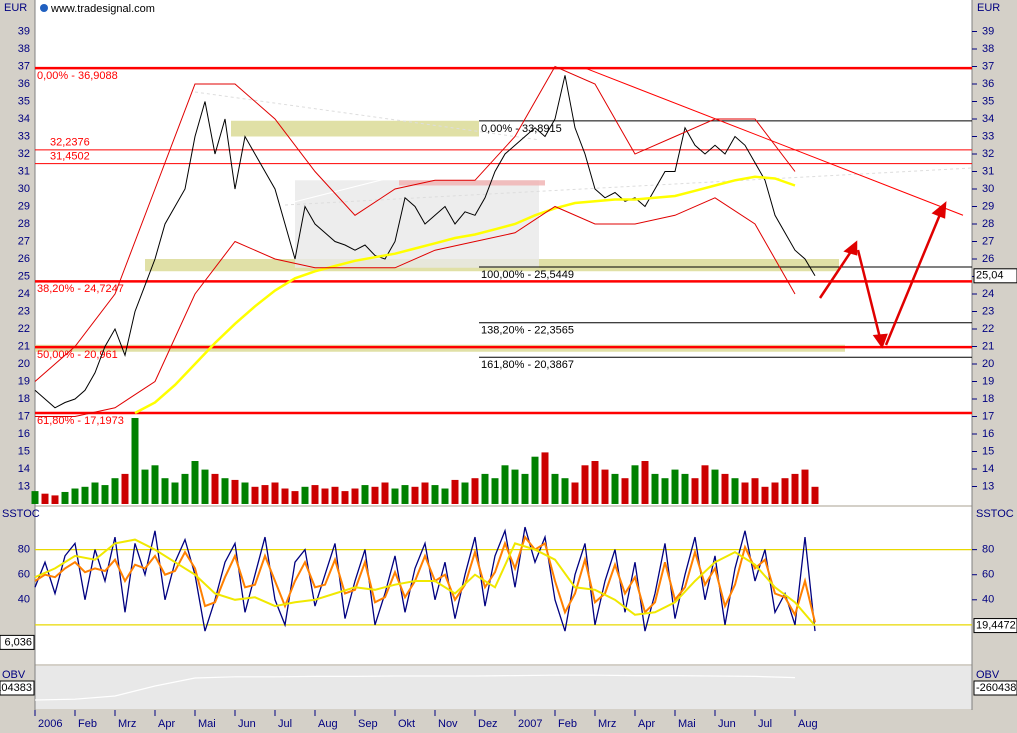  I want to click on x-tick-label: Nov, so click(448, 724).